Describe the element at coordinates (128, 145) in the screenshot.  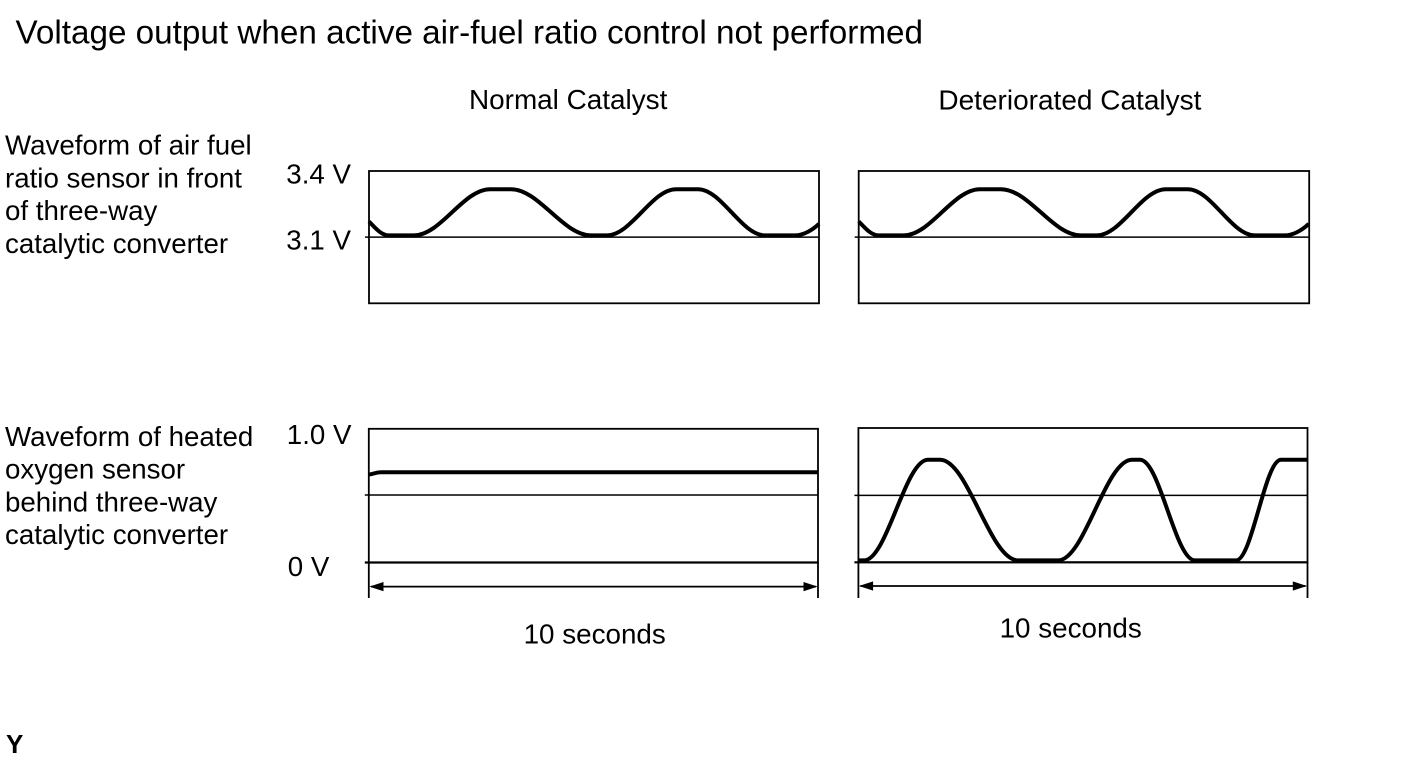
I see `svg-text: Waveform of air fuel` at that location.